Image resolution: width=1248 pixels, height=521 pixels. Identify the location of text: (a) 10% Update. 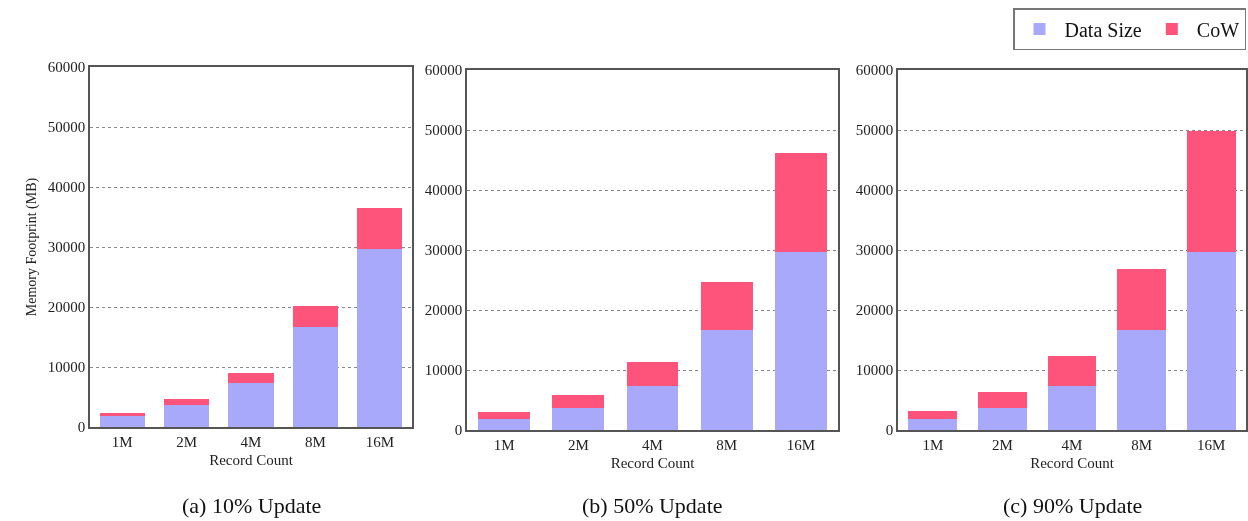
(252, 505).